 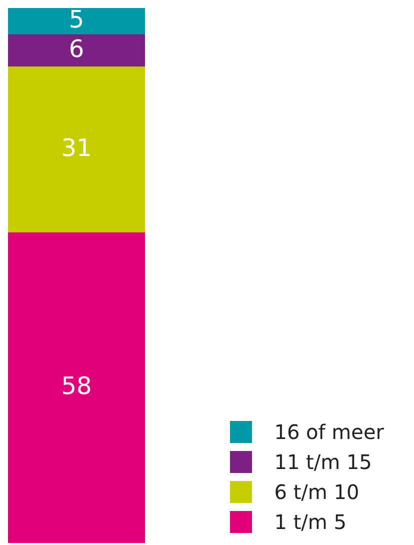 I want to click on data-label: 31, so click(x=76, y=148).